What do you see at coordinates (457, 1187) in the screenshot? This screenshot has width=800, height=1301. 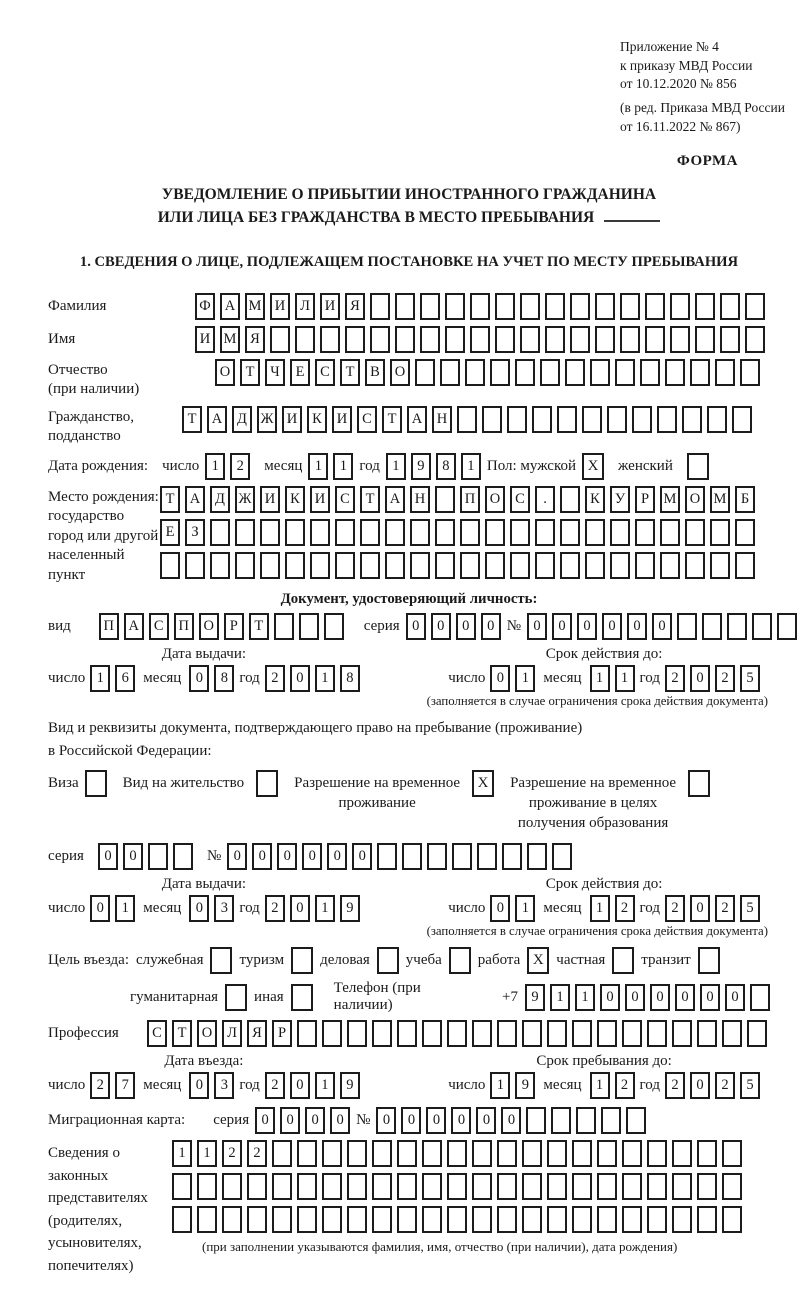 I see `representatives-row2-cells` at bounding box center [457, 1187].